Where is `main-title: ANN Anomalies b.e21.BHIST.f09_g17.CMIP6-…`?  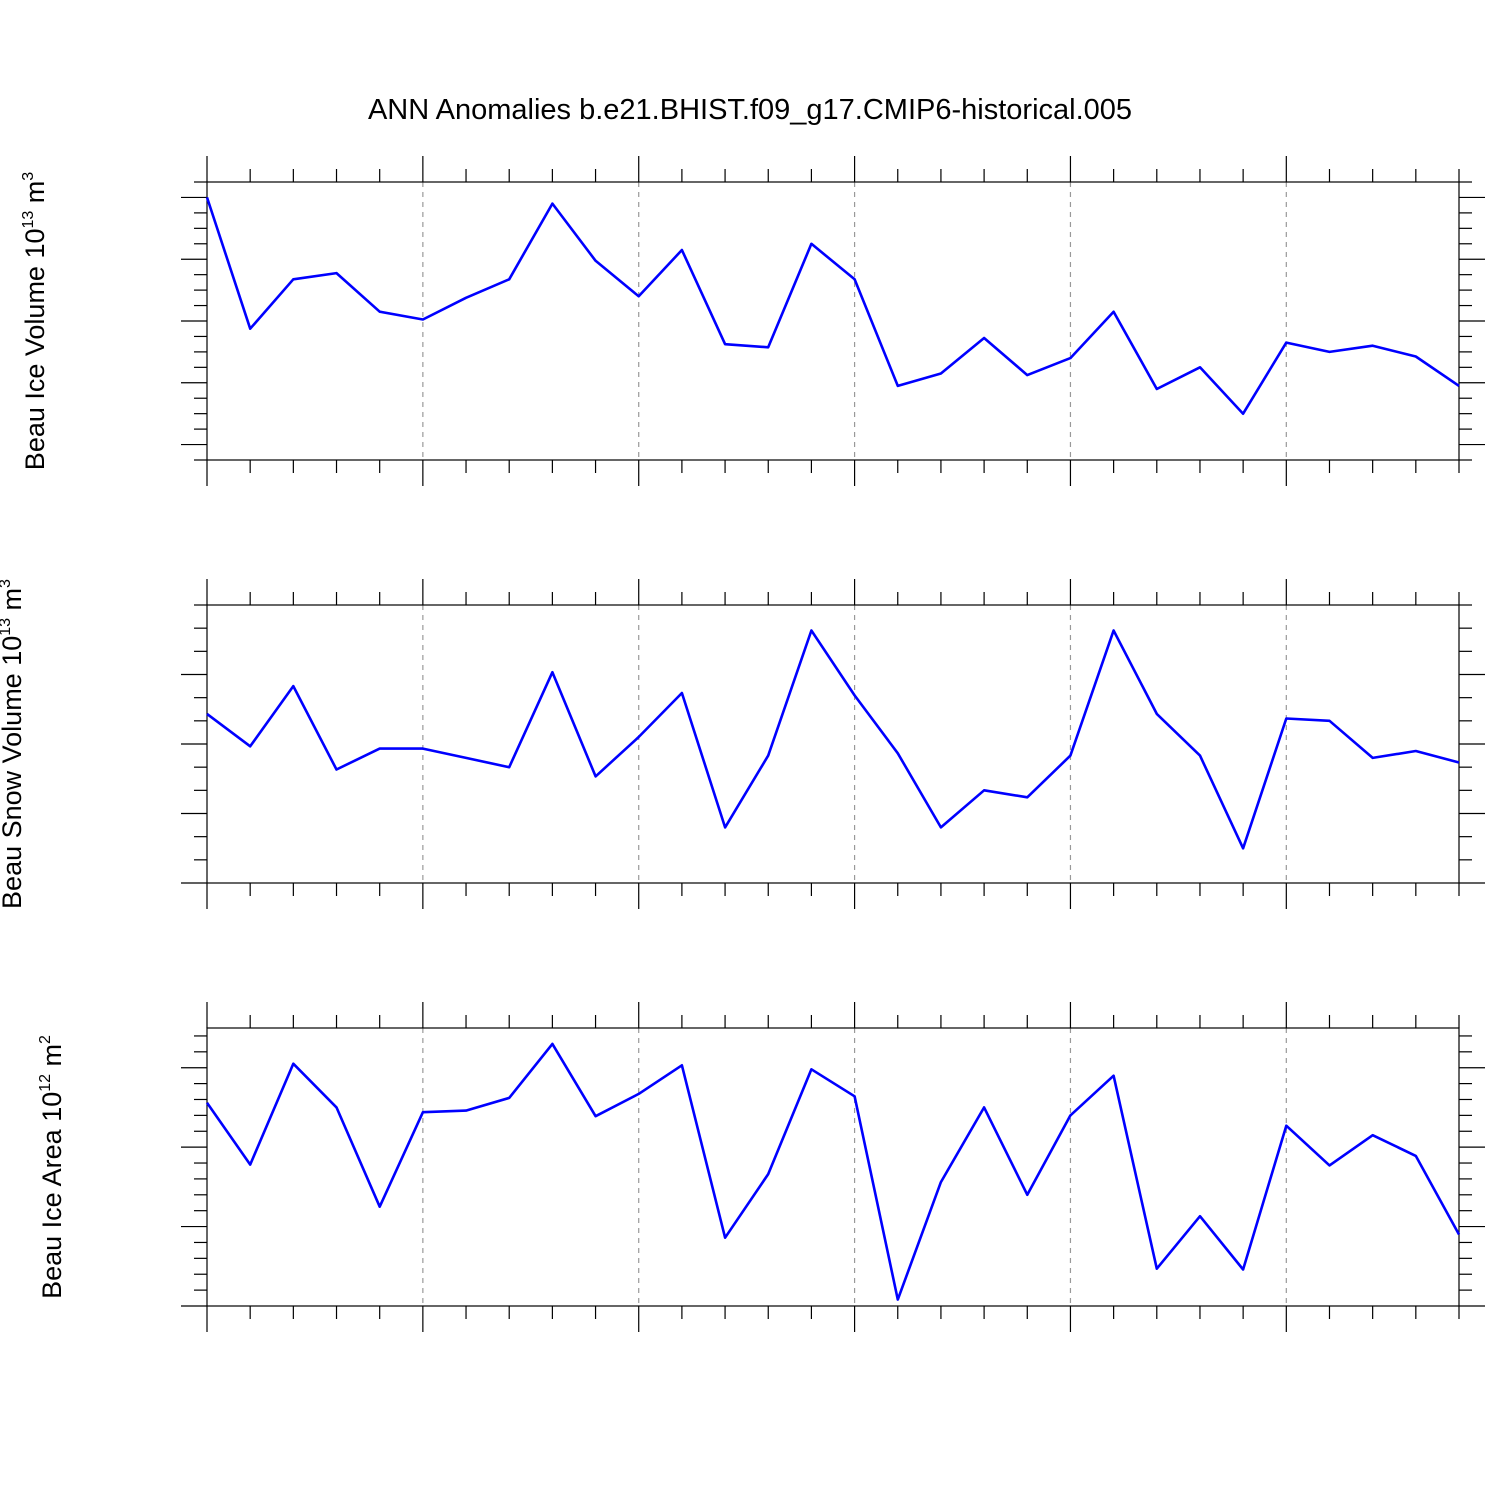 main-title: ANN Anomalies b.e21.BHIST.f09_g17.CMIP6-… is located at coordinates (750, 110).